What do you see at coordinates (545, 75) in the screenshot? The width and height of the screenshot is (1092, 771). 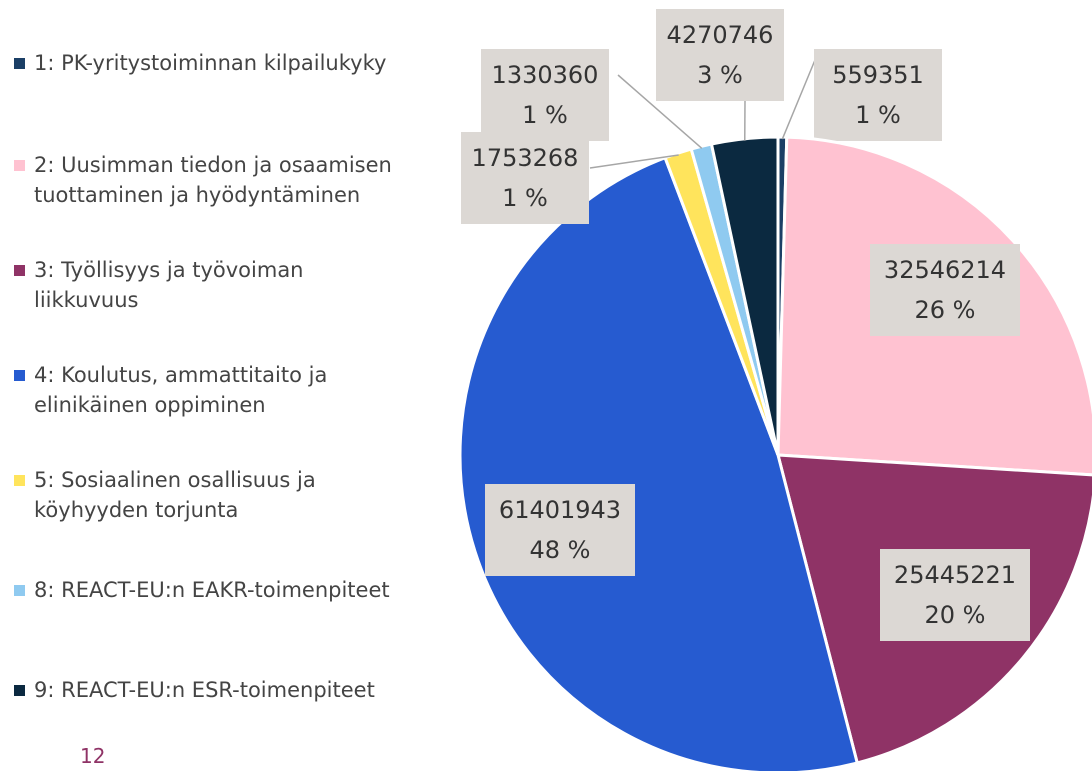 I see `data-label-value: 1330360` at bounding box center [545, 75].